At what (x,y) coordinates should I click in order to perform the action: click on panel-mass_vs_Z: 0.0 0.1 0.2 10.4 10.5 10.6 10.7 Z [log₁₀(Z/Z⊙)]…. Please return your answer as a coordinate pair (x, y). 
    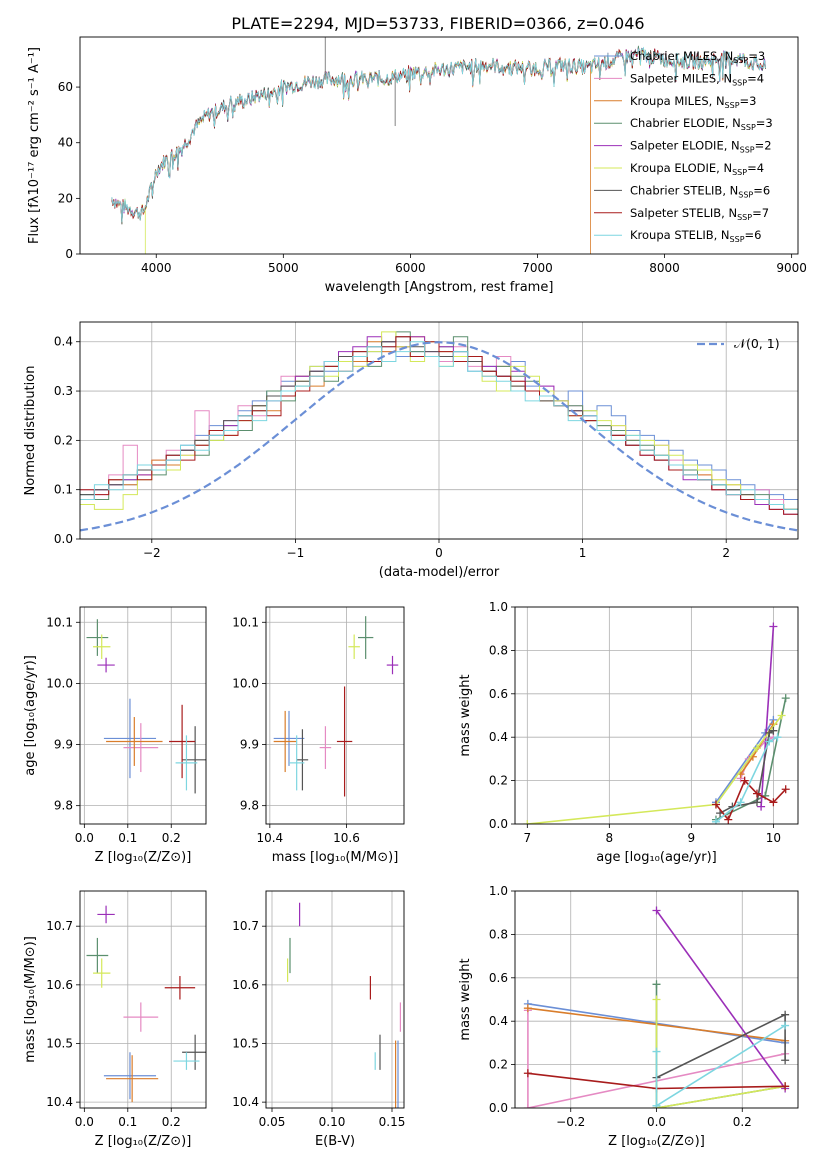
    Looking at the image, I should click on (115, 1019).